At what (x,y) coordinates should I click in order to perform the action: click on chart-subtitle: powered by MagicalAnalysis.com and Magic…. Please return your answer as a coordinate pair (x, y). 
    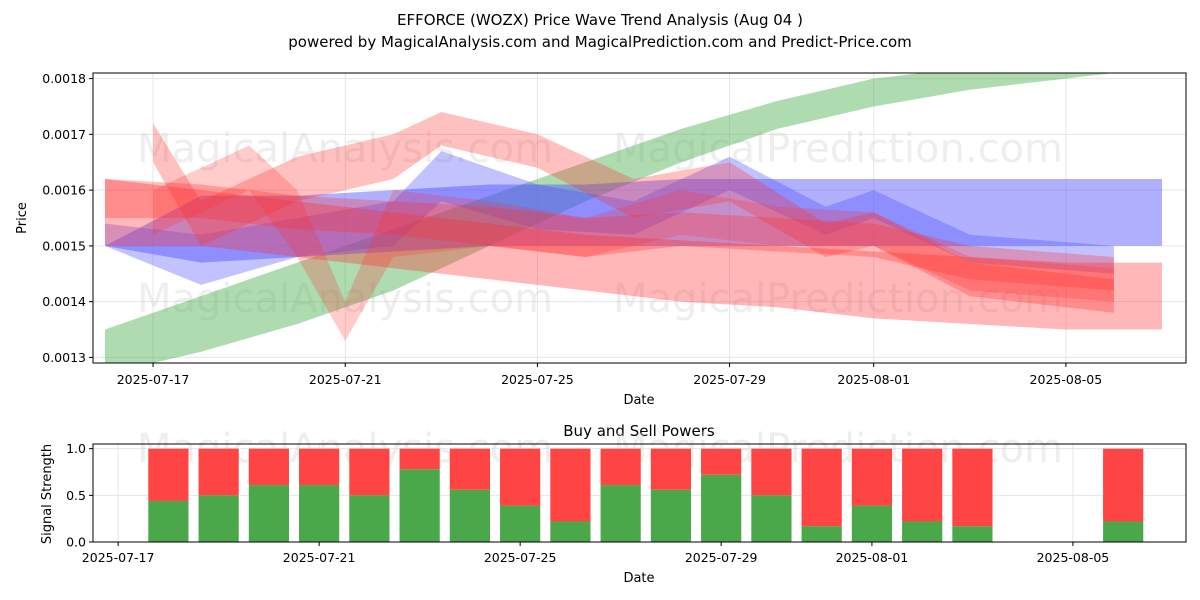
    Looking at the image, I should click on (600, 42).